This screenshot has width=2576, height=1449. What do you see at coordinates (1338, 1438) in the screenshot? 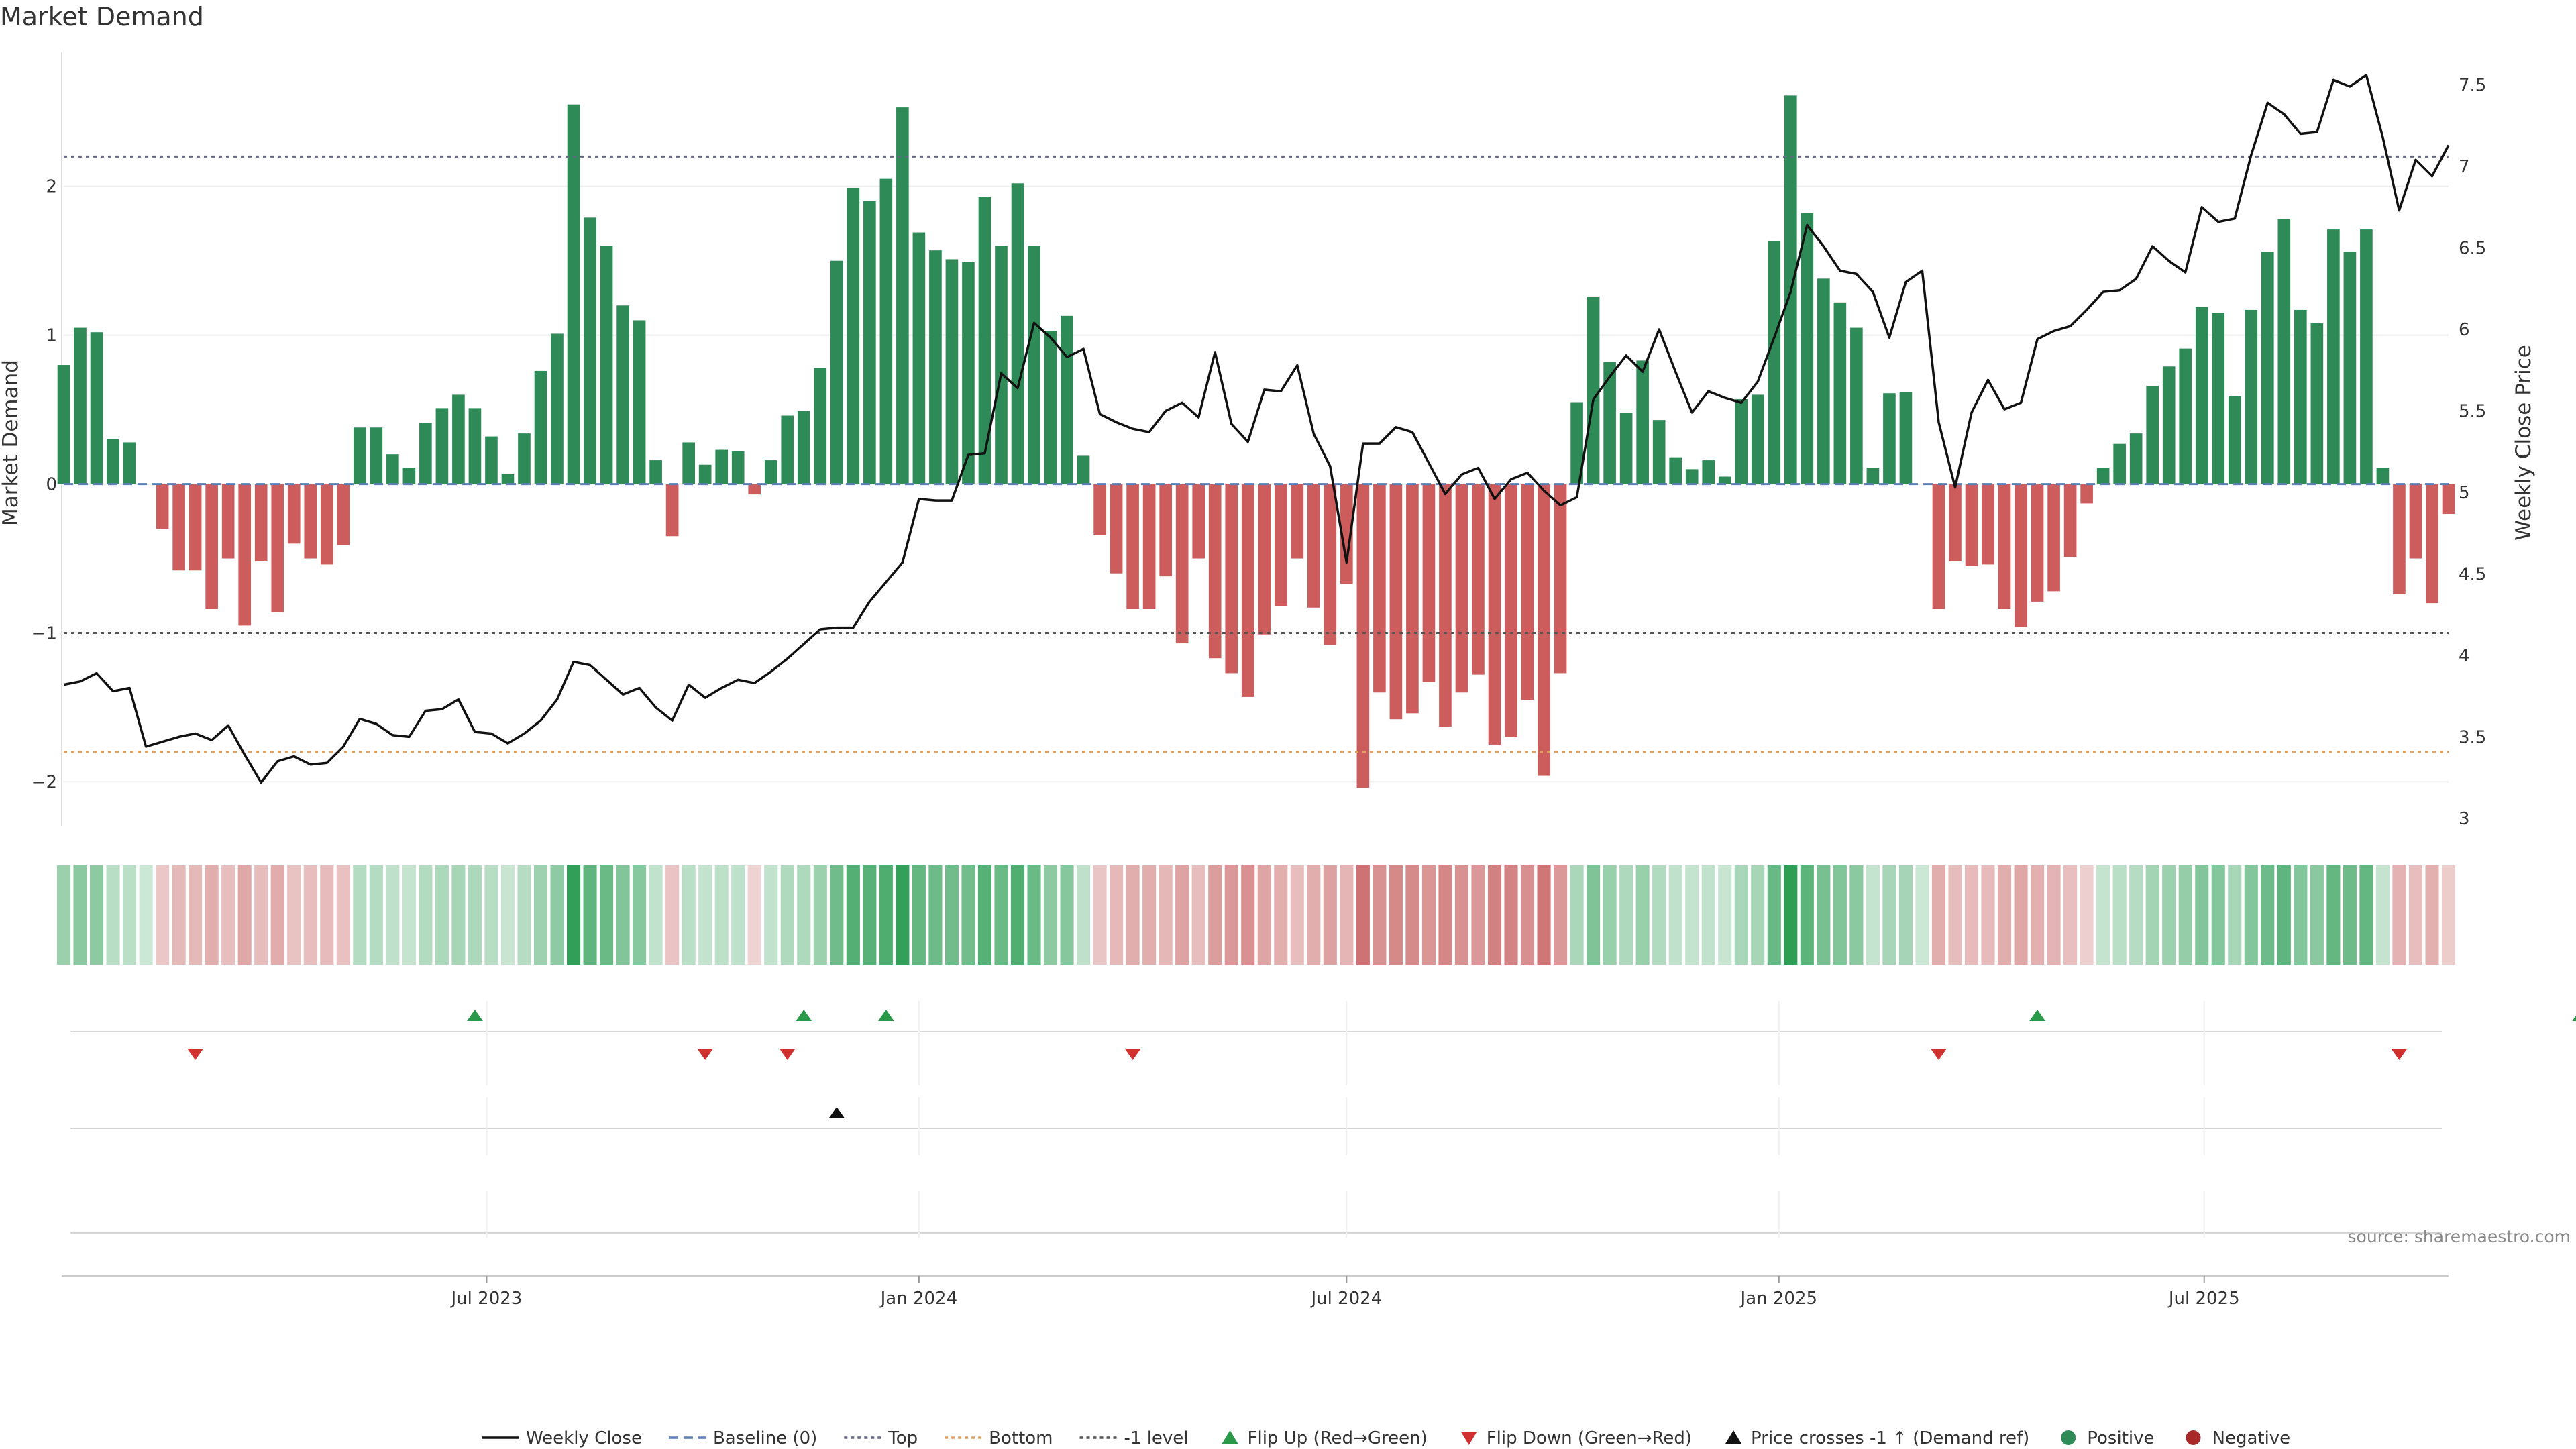
I see `legend-label: Flip Up (Red→Green)` at bounding box center [1338, 1438].